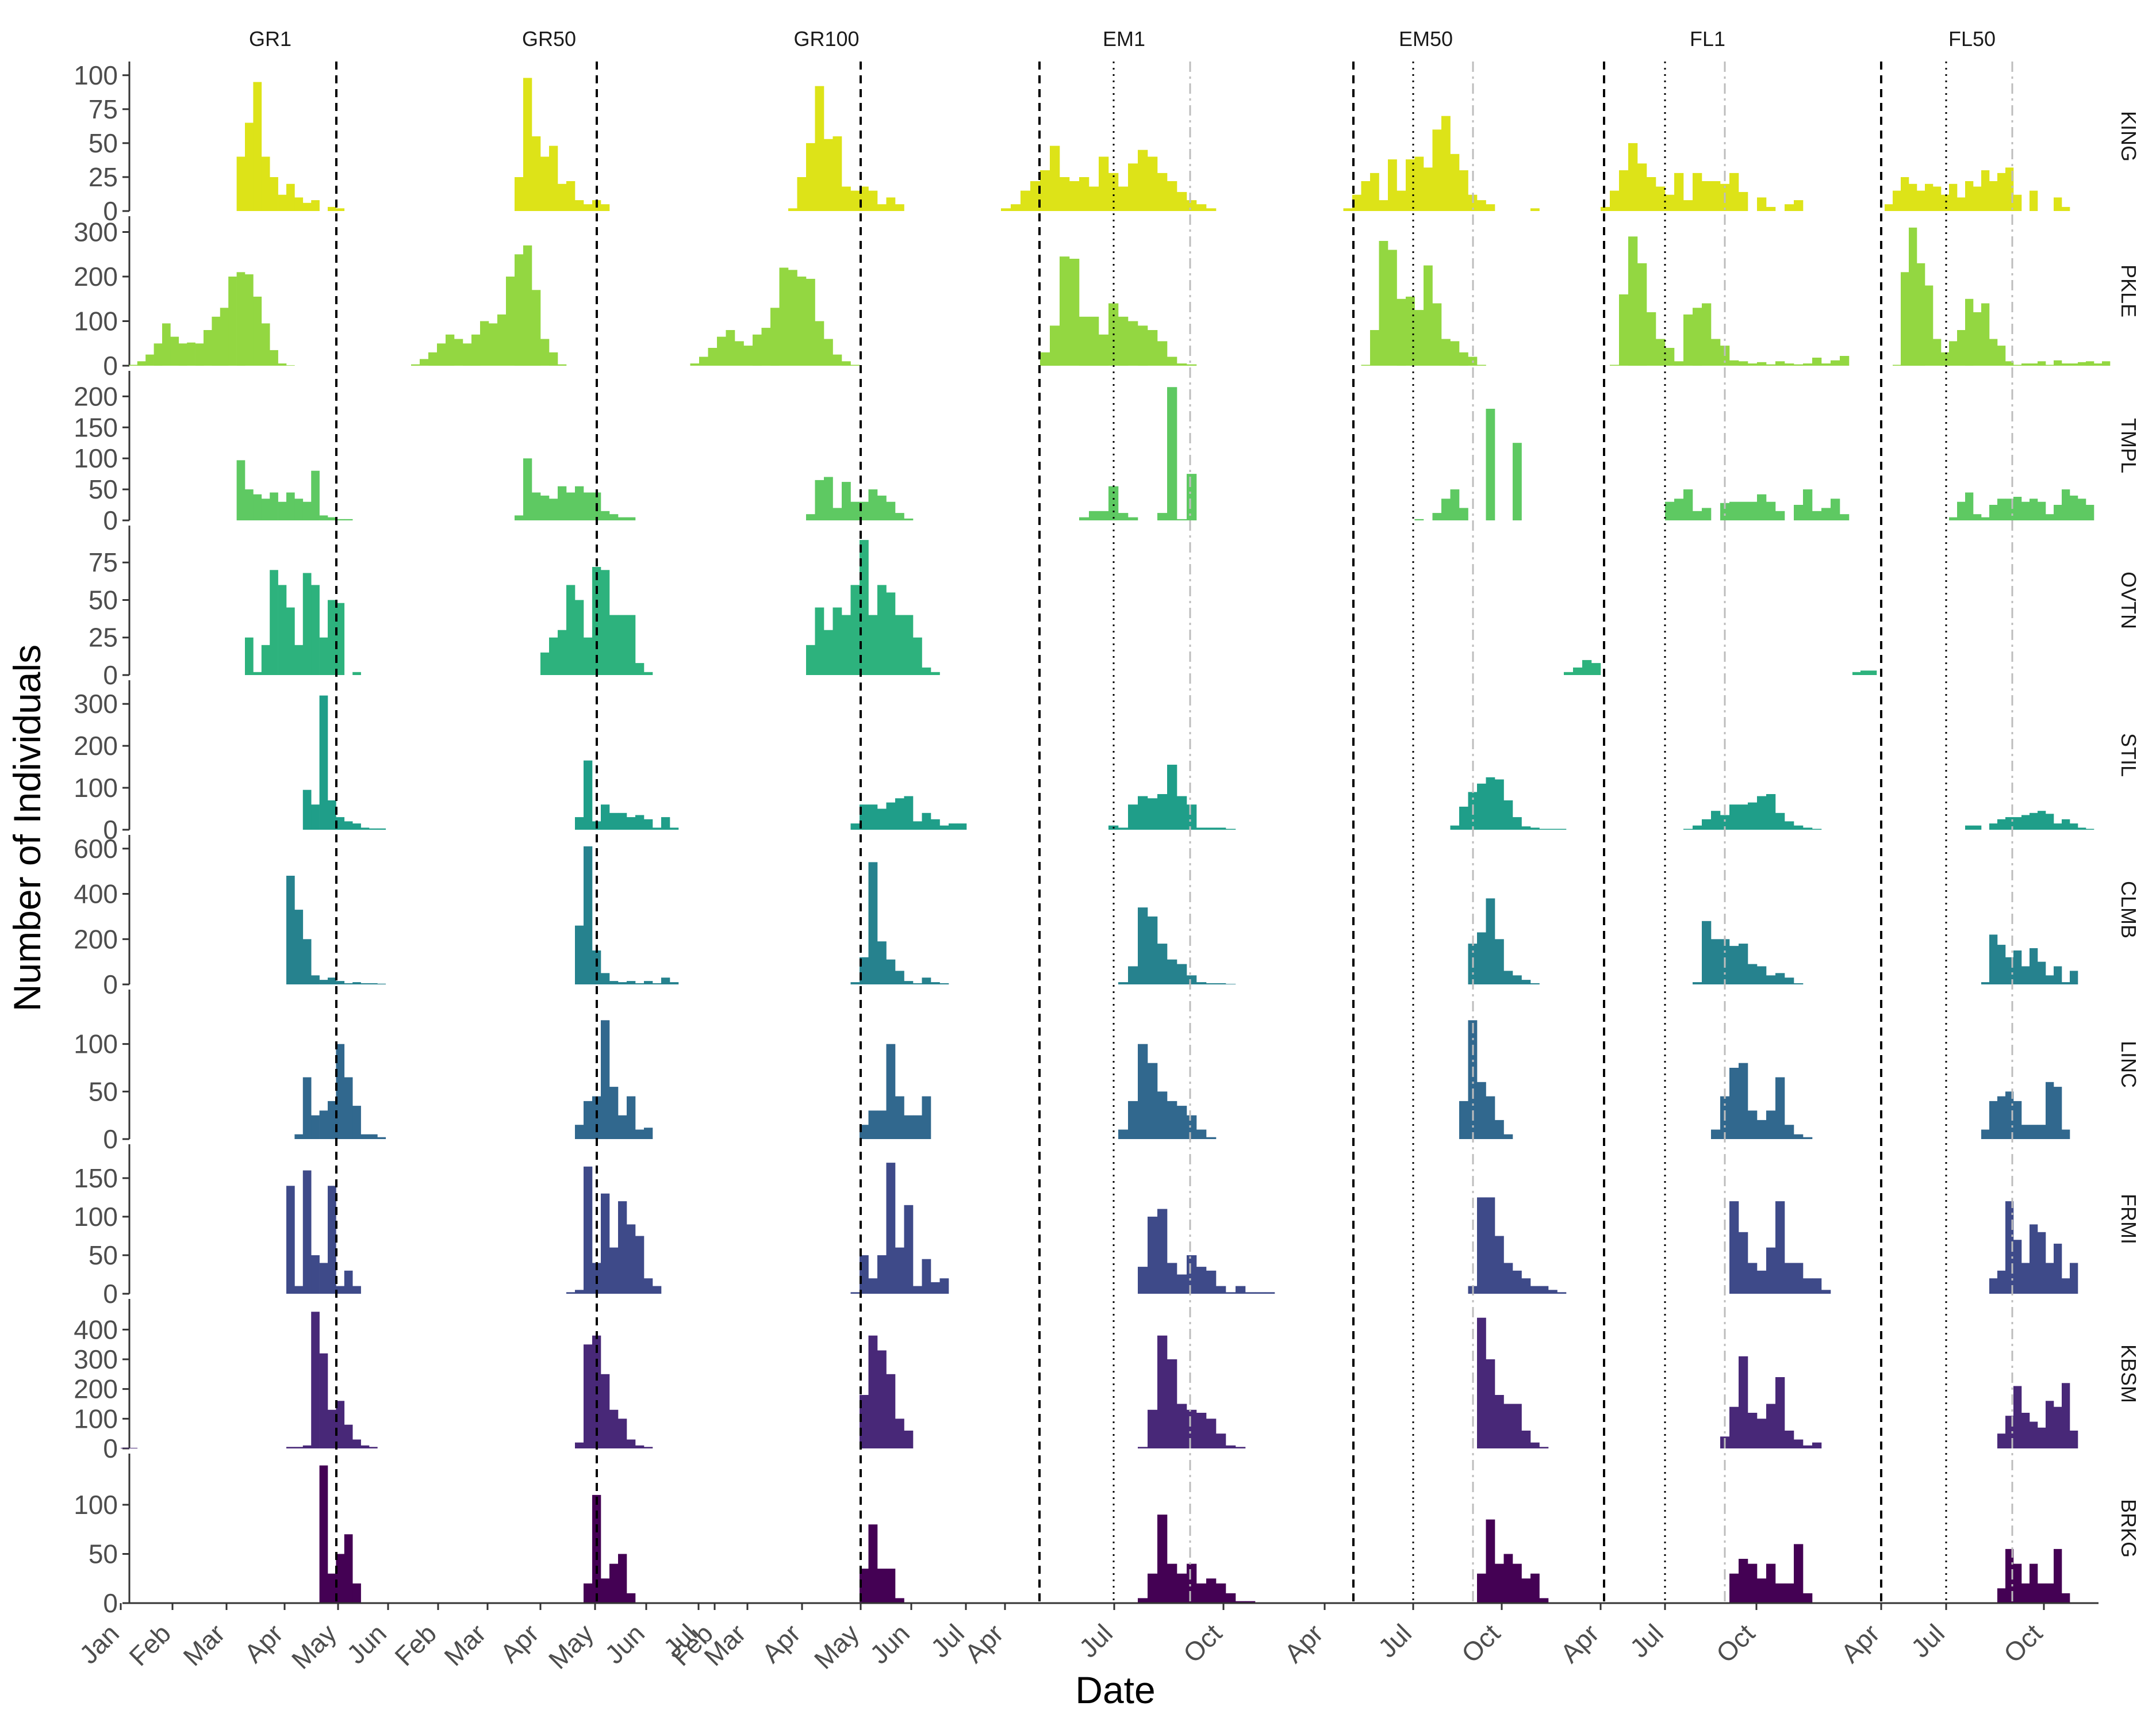  Describe the element at coordinates (1426, 39) in the screenshot. I see `column-label: EM50` at that location.